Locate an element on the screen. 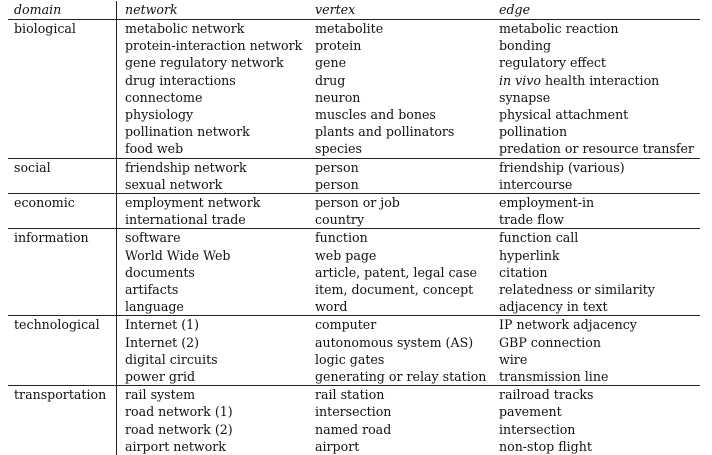 This screenshot has height=455, width=712. network-cell: power grid is located at coordinates (160, 377).